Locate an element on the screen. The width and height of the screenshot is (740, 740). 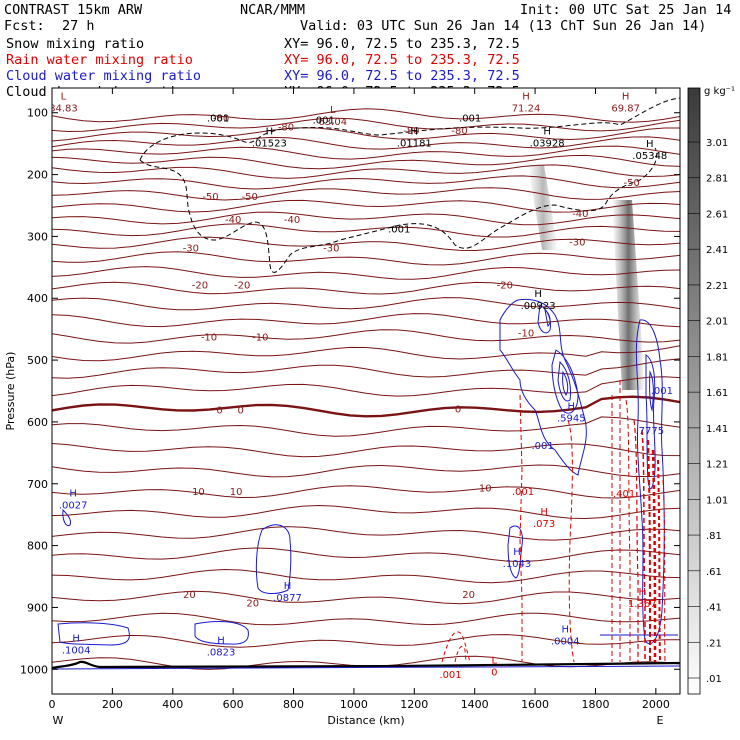
y-tick-label: 700 is located at coordinates (37, 484).